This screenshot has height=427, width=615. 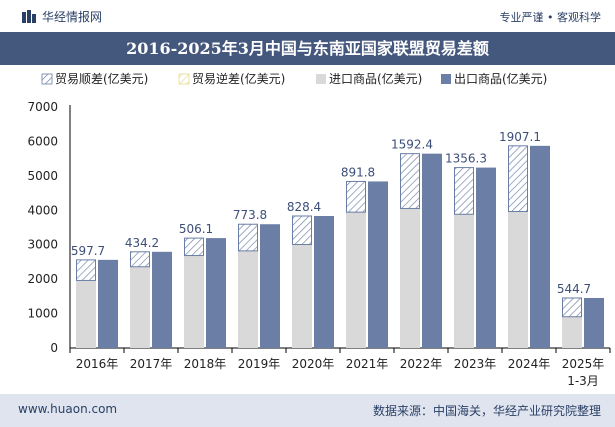 I want to click on brand-name: 华经情报网, so click(x=72, y=17).